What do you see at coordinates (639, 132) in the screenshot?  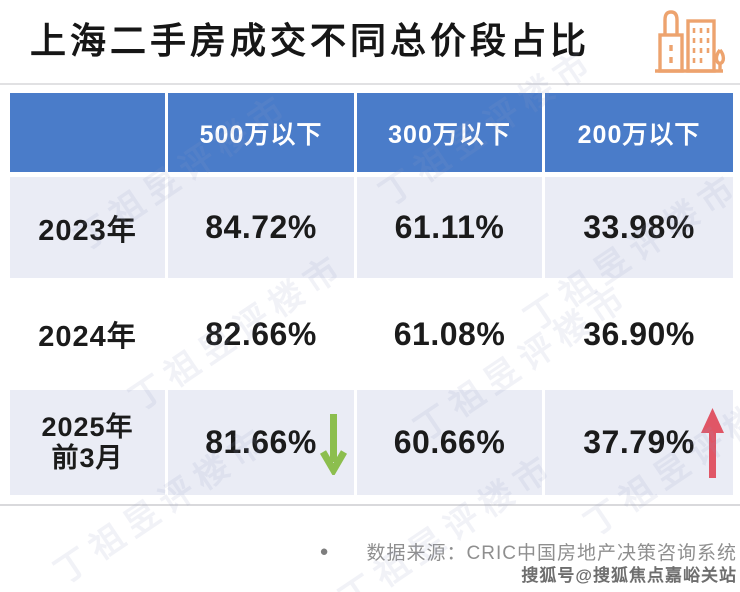 I see `header-cell-under-200w: 200万以下` at bounding box center [639, 132].